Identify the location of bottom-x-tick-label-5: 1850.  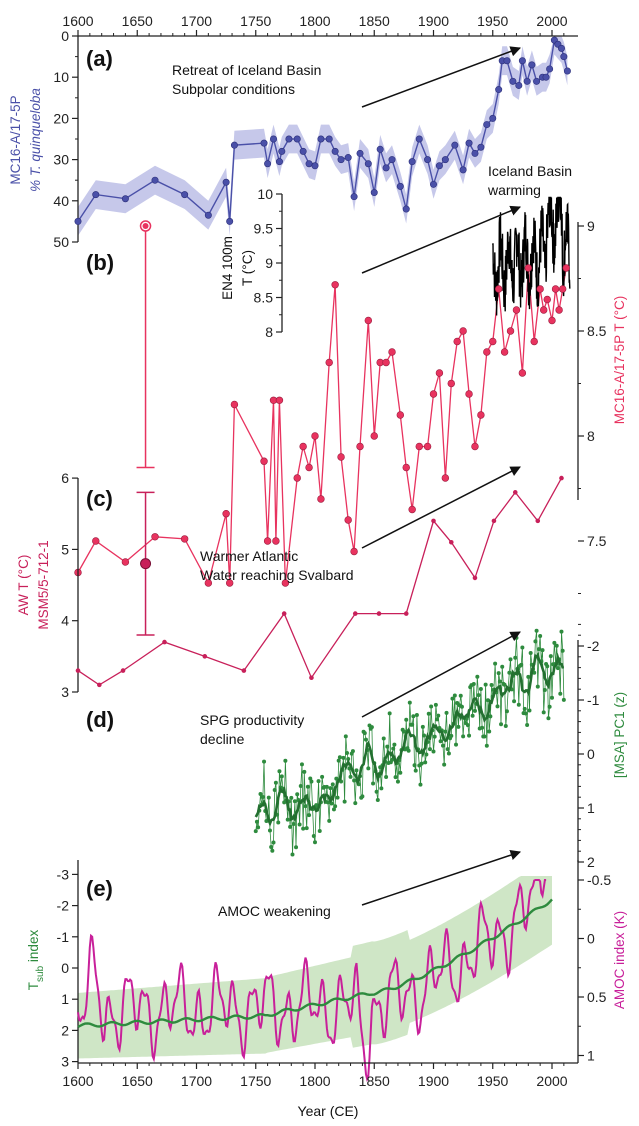
(374, 1081).